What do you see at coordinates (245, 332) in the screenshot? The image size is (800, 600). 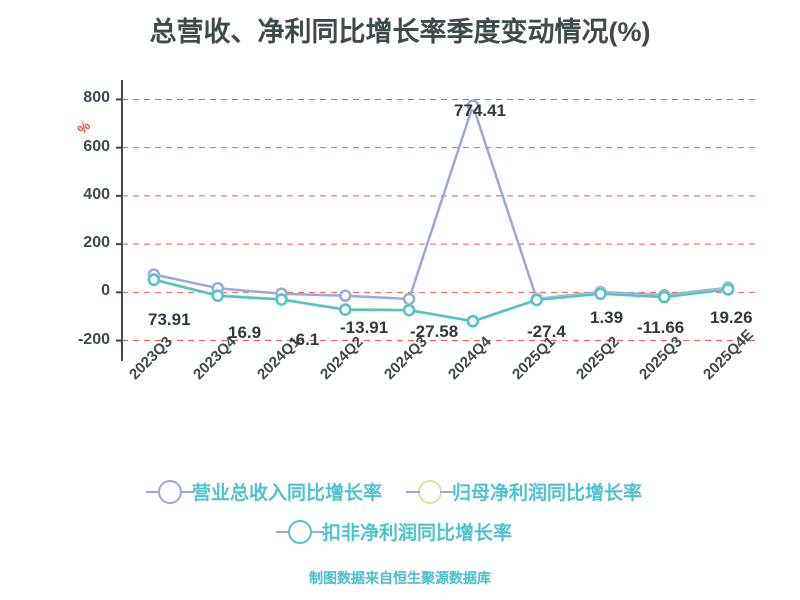 I see `data-point-label: 16.9` at bounding box center [245, 332].